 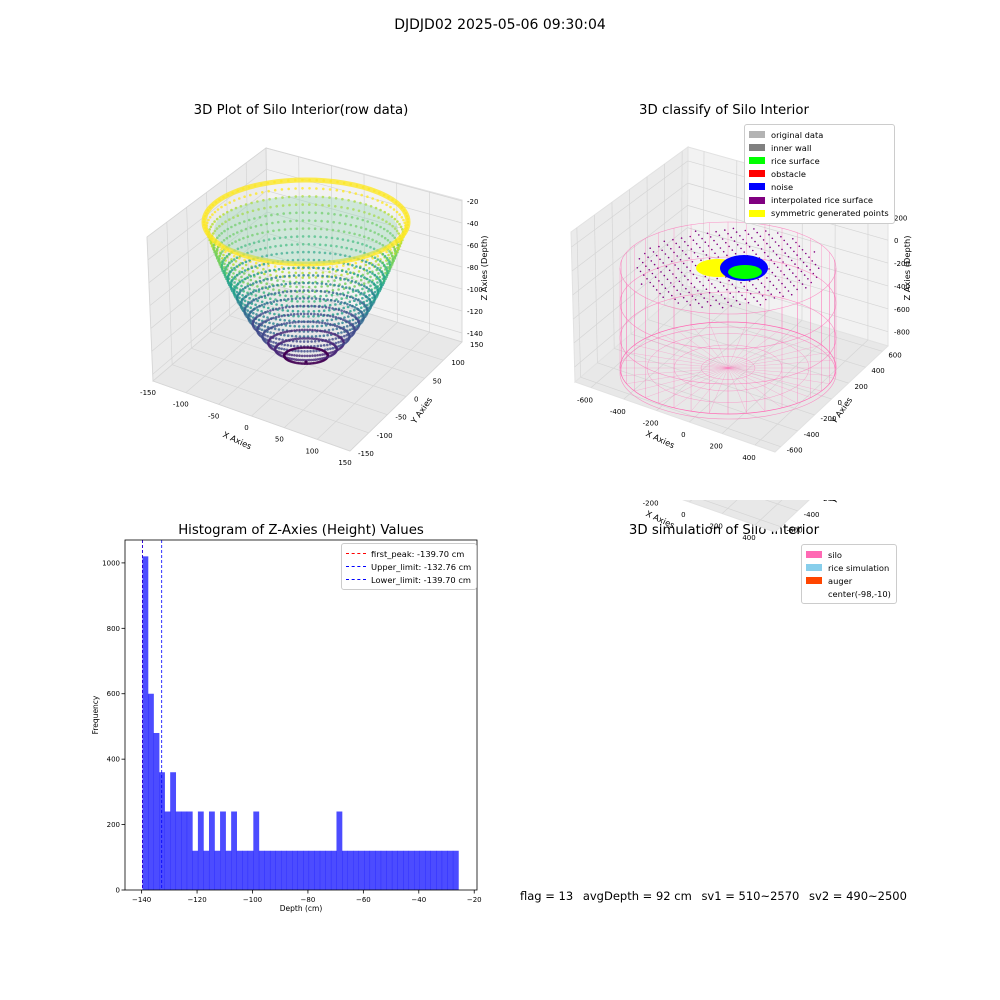 What do you see at coordinates (408, 579) in the screenshot?
I see `legend-entry: Lower_limit: -139.70 cm` at bounding box center [408, 579].